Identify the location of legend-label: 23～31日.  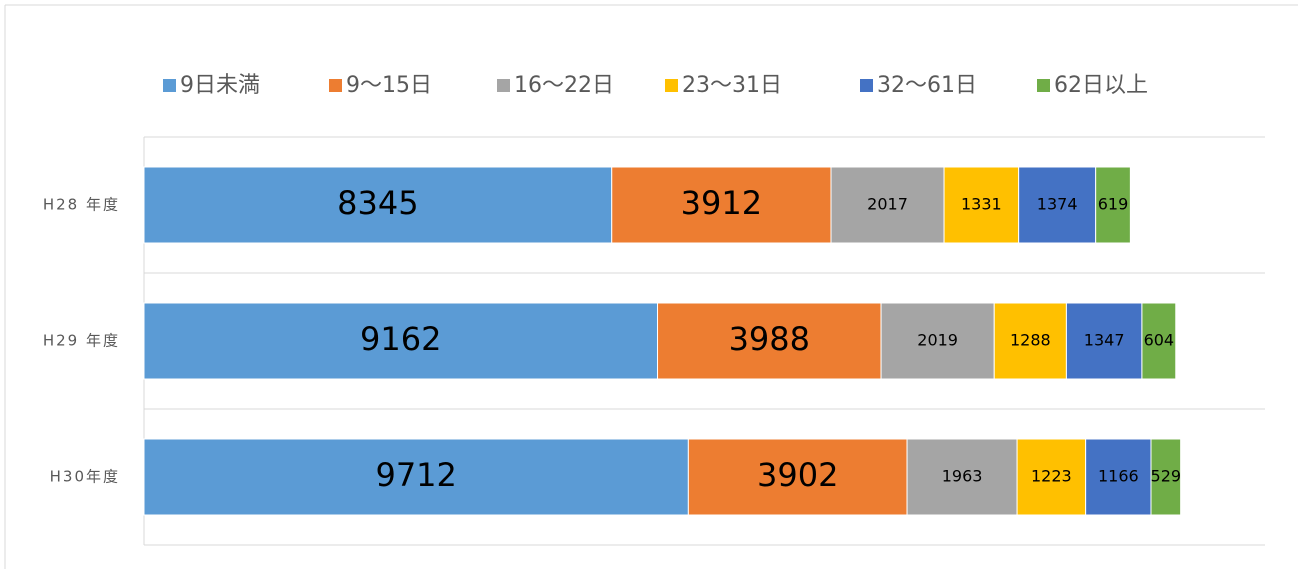
(732, 85).